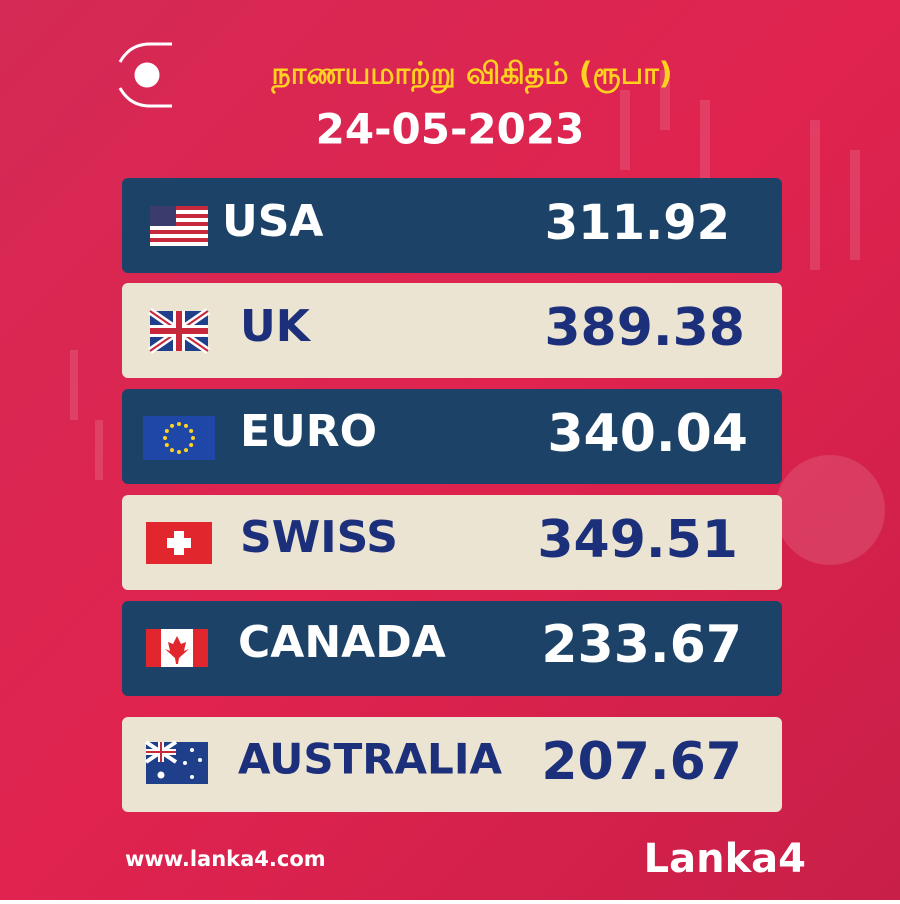 The height and width of the screenshot is (904, 900). What do you see at coordinates (725, 859) in the screenshot?
I see `brand: Lanka4` at bounding box center [725, 859].